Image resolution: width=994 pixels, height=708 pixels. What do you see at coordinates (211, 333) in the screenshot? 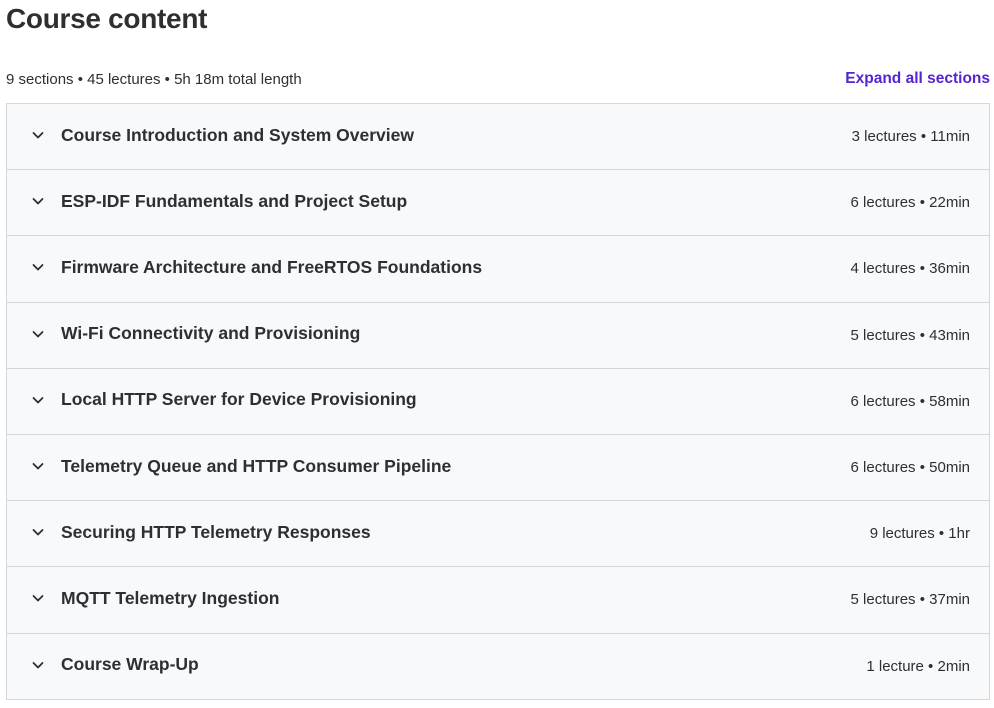
I see `section-title: Wi-Fi Connectivity and Provisioning` at bounding box center [211, 333].